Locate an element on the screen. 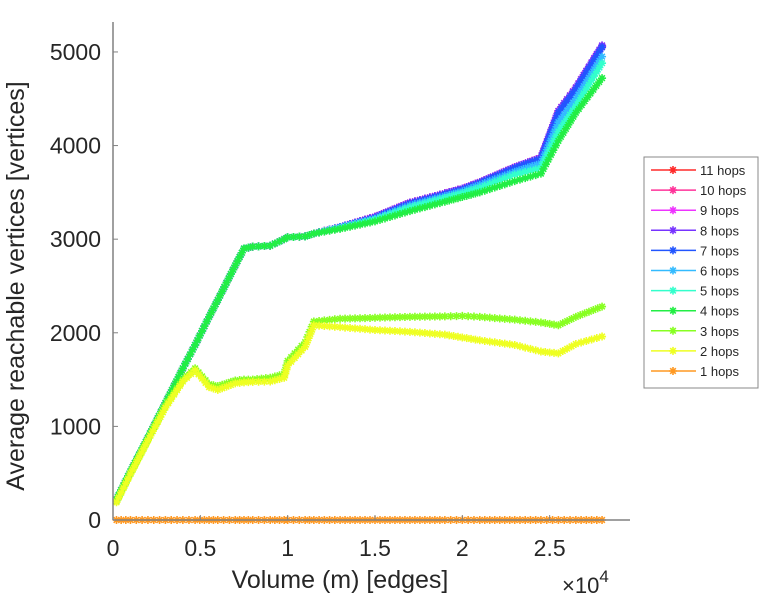  legend-label: 6 hops is located at coordinates (720, 271).